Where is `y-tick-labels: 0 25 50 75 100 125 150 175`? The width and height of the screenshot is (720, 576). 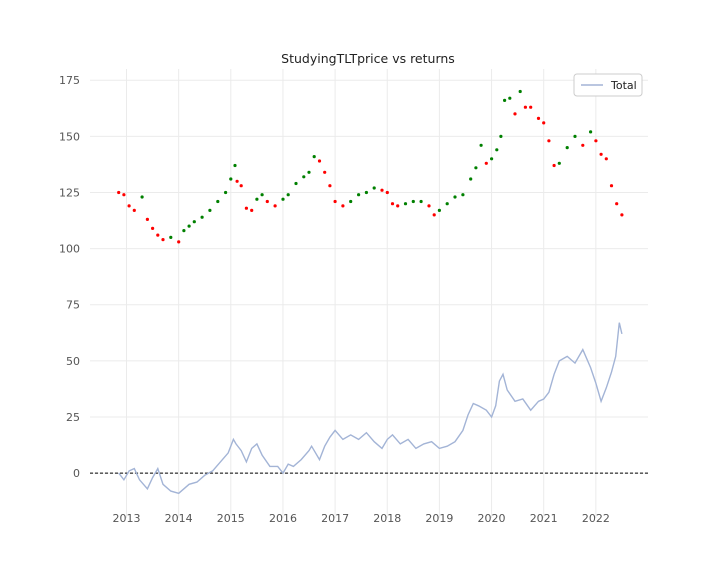 y-tick-labels: 0 25 50 75 100 125 150 175 is located at coordinates (69, 277).